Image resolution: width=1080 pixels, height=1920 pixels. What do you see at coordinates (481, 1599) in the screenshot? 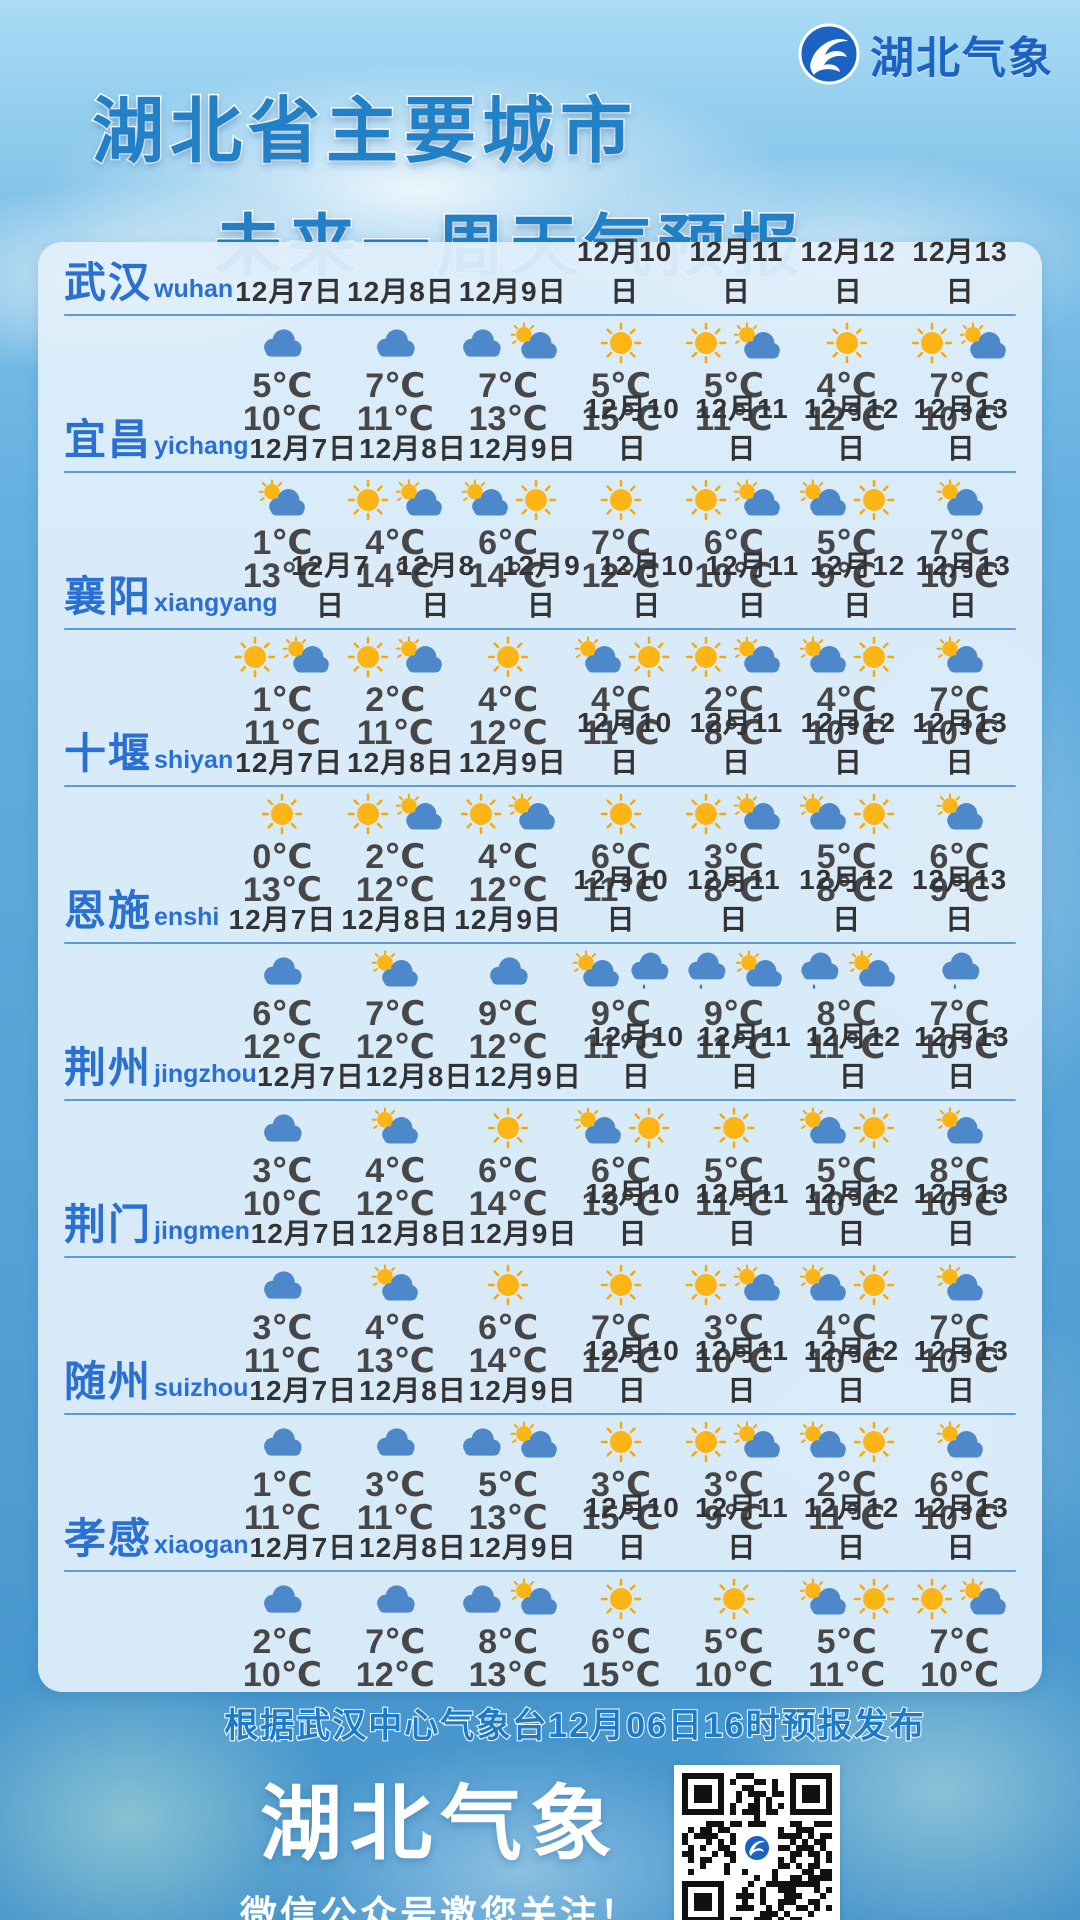
I see `cloud-icon` at bounding box center [481, 1599].